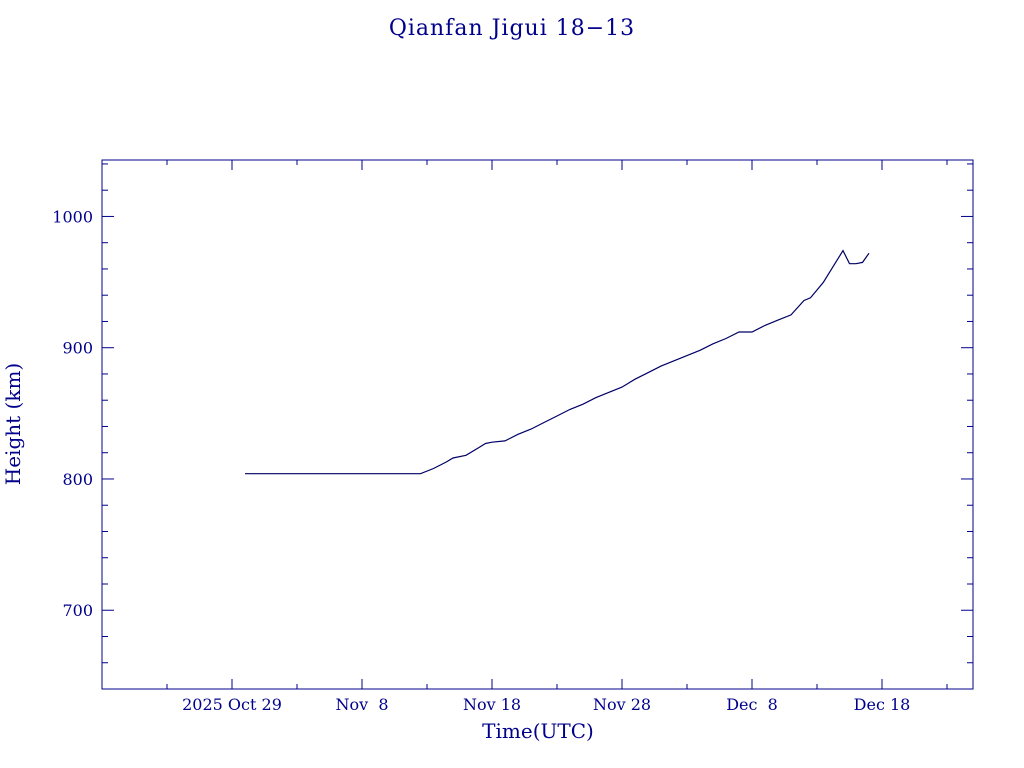 This screenshot has width=1024, height=768. Describe the element at coordinates (512, 28) in the screenshot. I see `chart-title: Qianfan Jigui 18−13` at that location.